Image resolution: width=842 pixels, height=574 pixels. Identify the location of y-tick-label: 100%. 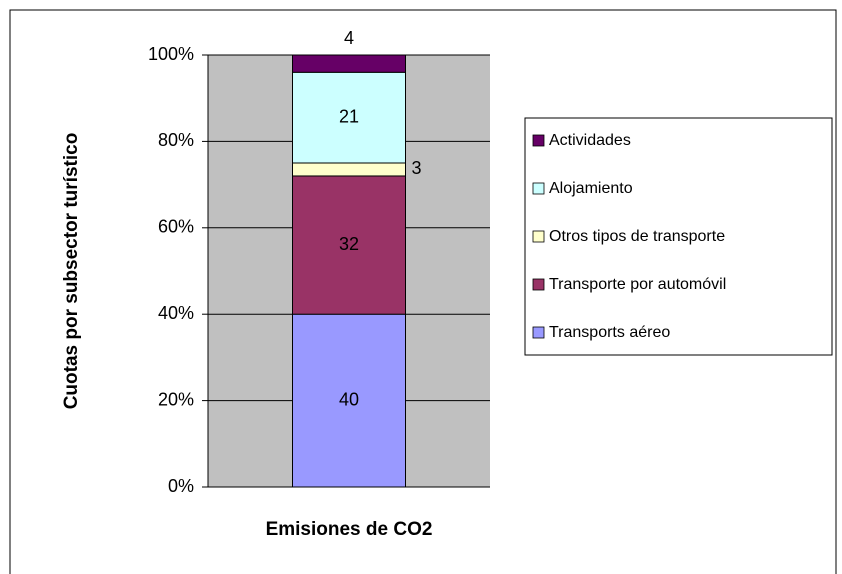
(171, 54).